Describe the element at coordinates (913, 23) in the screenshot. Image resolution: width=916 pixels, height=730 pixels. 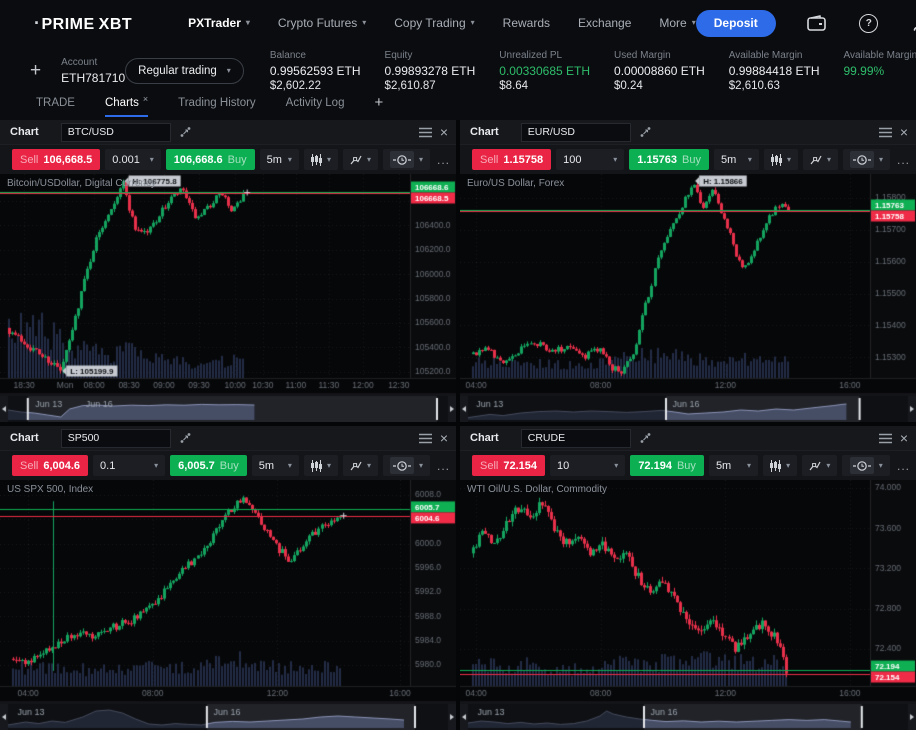
I see `profile-icon` at that location.